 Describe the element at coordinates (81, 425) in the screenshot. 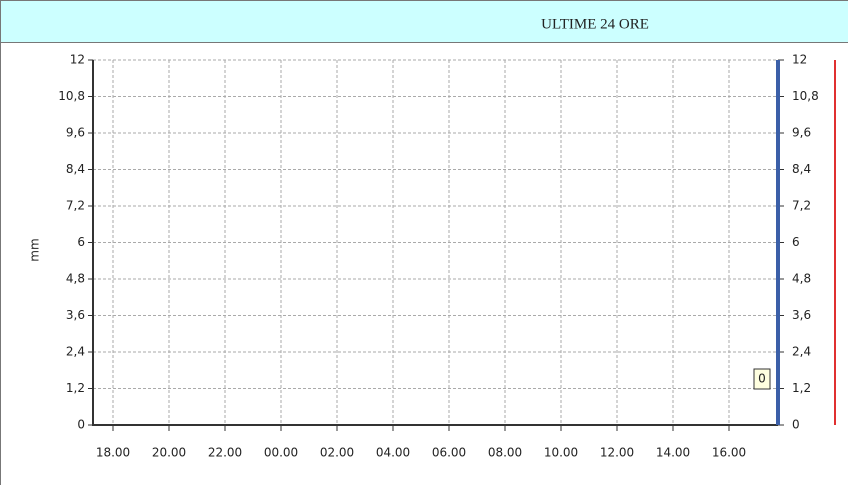

I see `y-tick-label: 0` at that location.